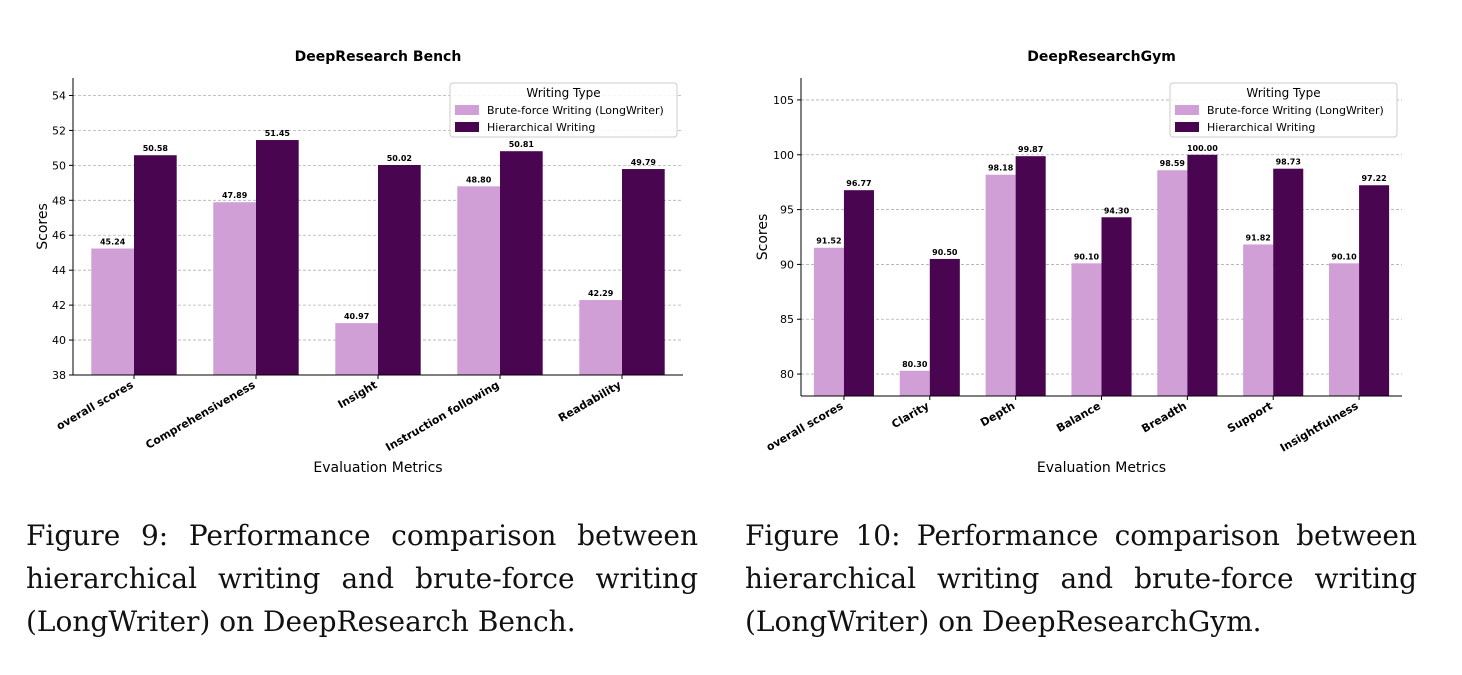 Image resolution: width=1462 pixels, height=675 pixels. What do you see at coordinates (59, 200) in the screenshot?
I see `y-tick-label: 48` at bounding box center [59, 200].